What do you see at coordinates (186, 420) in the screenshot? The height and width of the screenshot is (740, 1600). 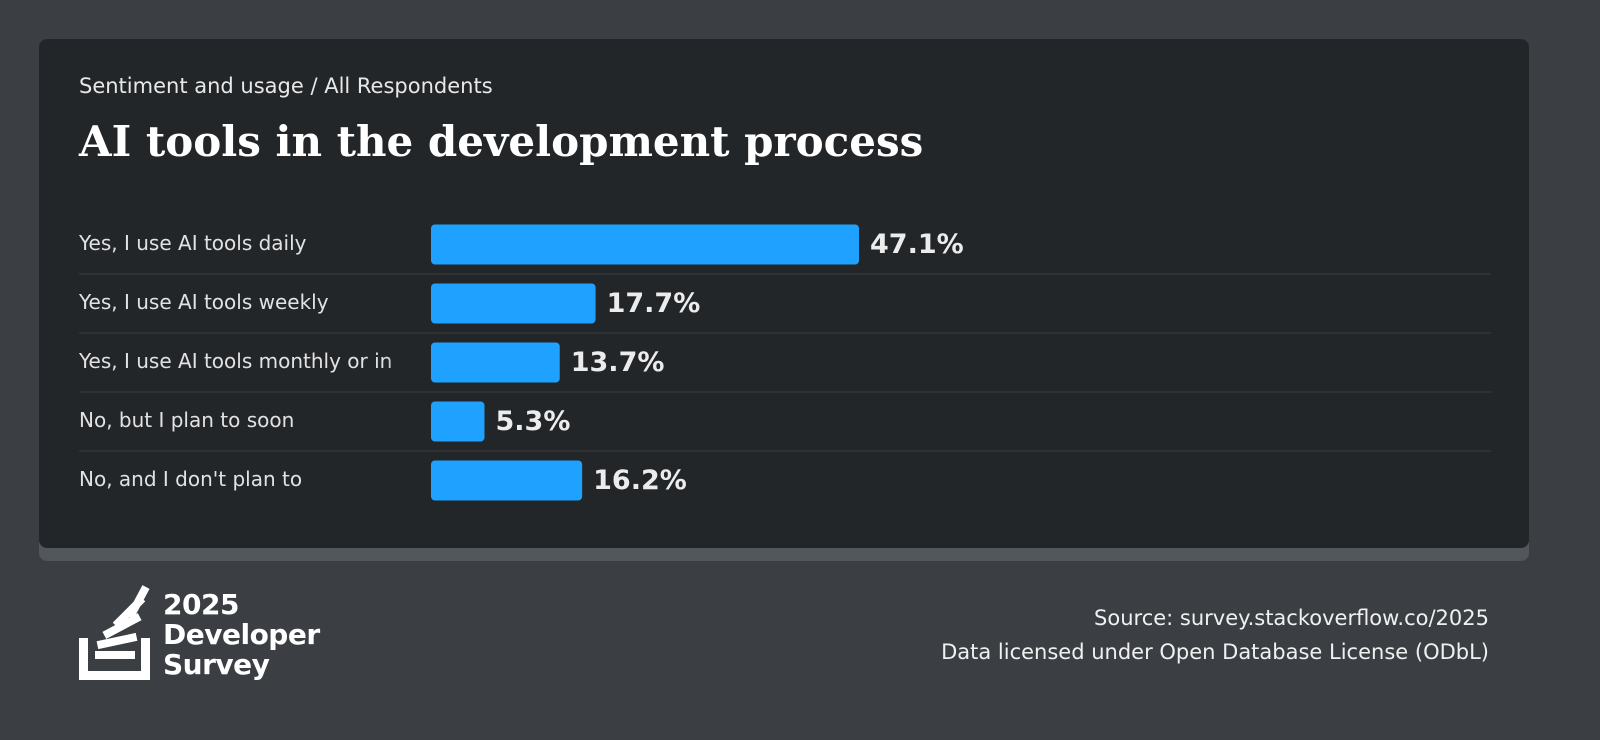 I see `category-label: No, but I plan to soon` at bounding box center [186, 420].